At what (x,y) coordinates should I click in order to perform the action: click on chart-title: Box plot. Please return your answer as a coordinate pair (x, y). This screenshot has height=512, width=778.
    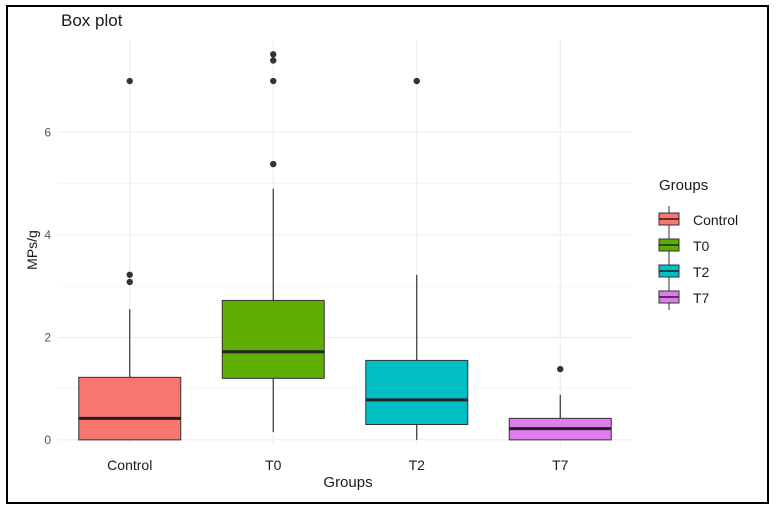
    Looking at the image, I should click on (92, 20).